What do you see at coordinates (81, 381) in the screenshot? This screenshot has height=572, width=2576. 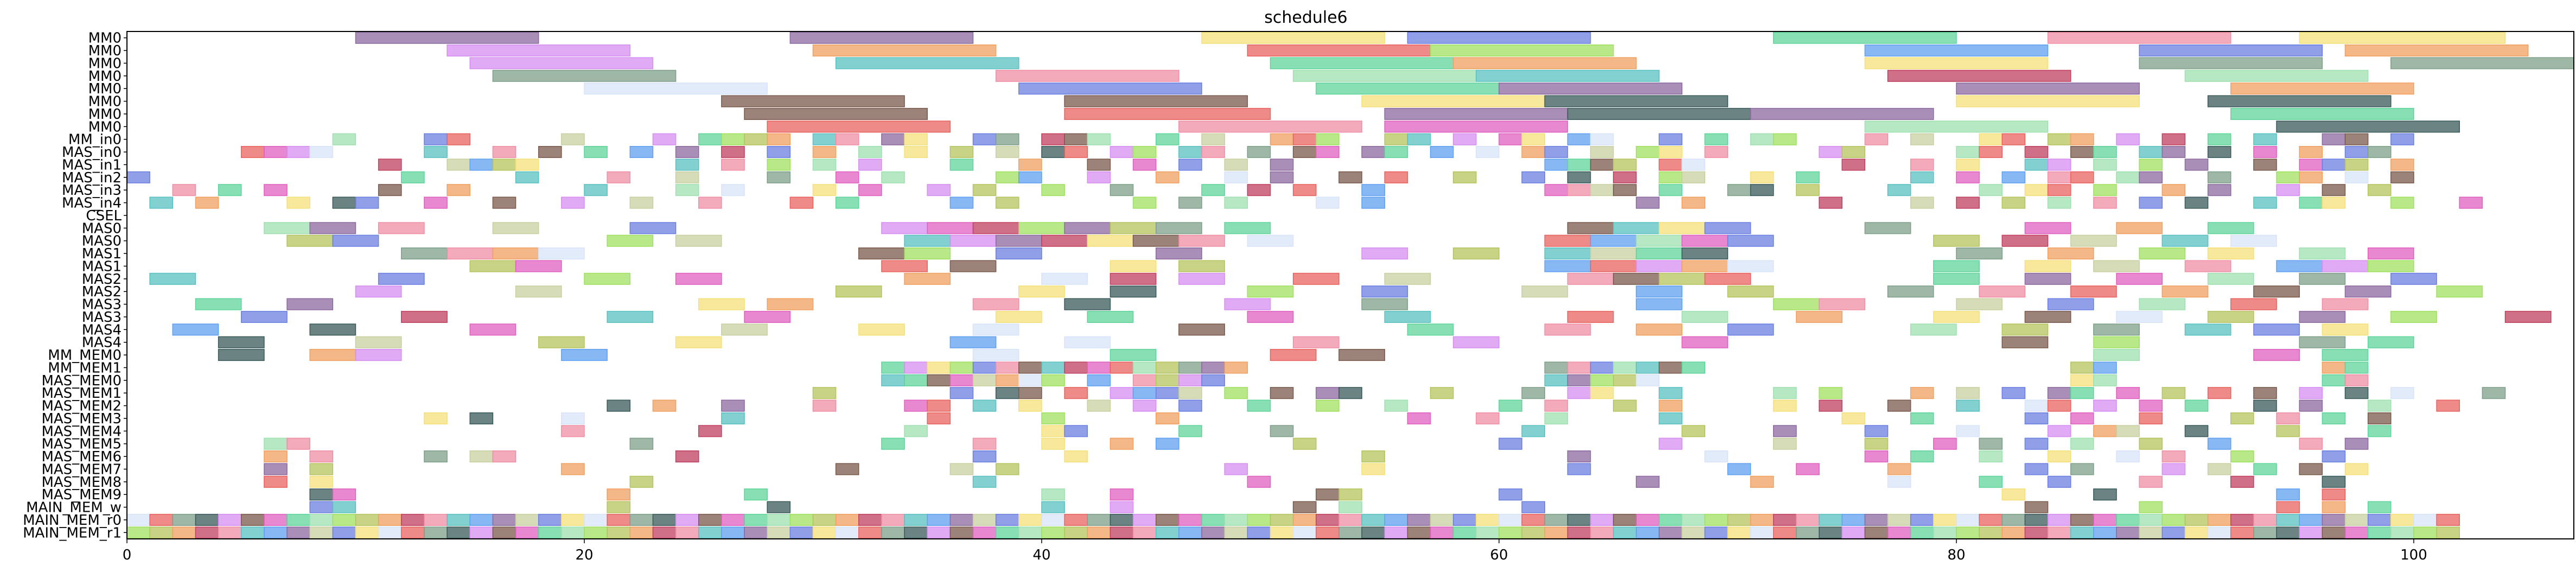 I see `y-tick-label: MAS_MEM0` at bounding box center [81, 381].